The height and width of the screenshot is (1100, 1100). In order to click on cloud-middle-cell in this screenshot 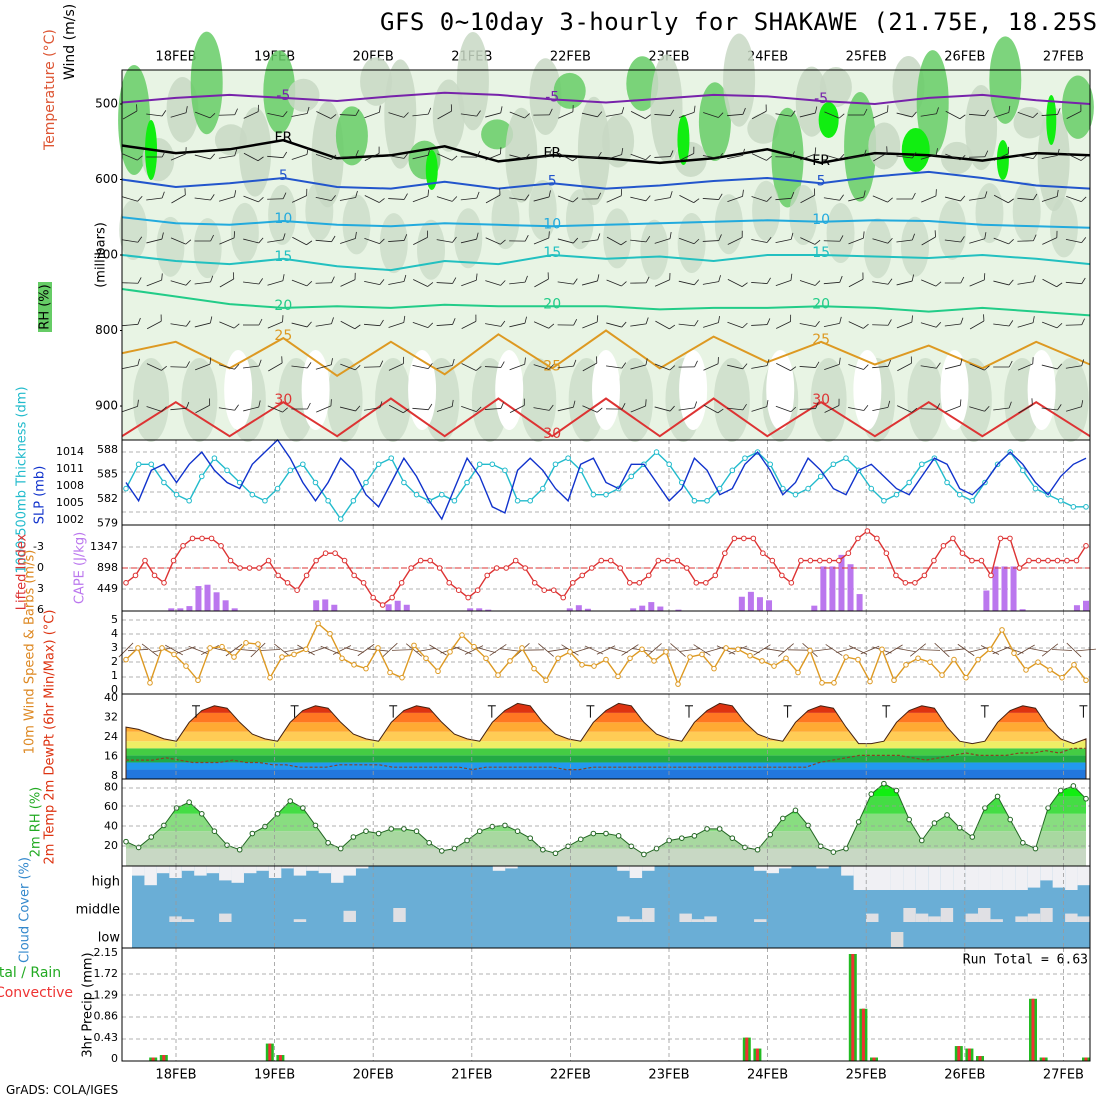, I will do `click(872, 917)`.